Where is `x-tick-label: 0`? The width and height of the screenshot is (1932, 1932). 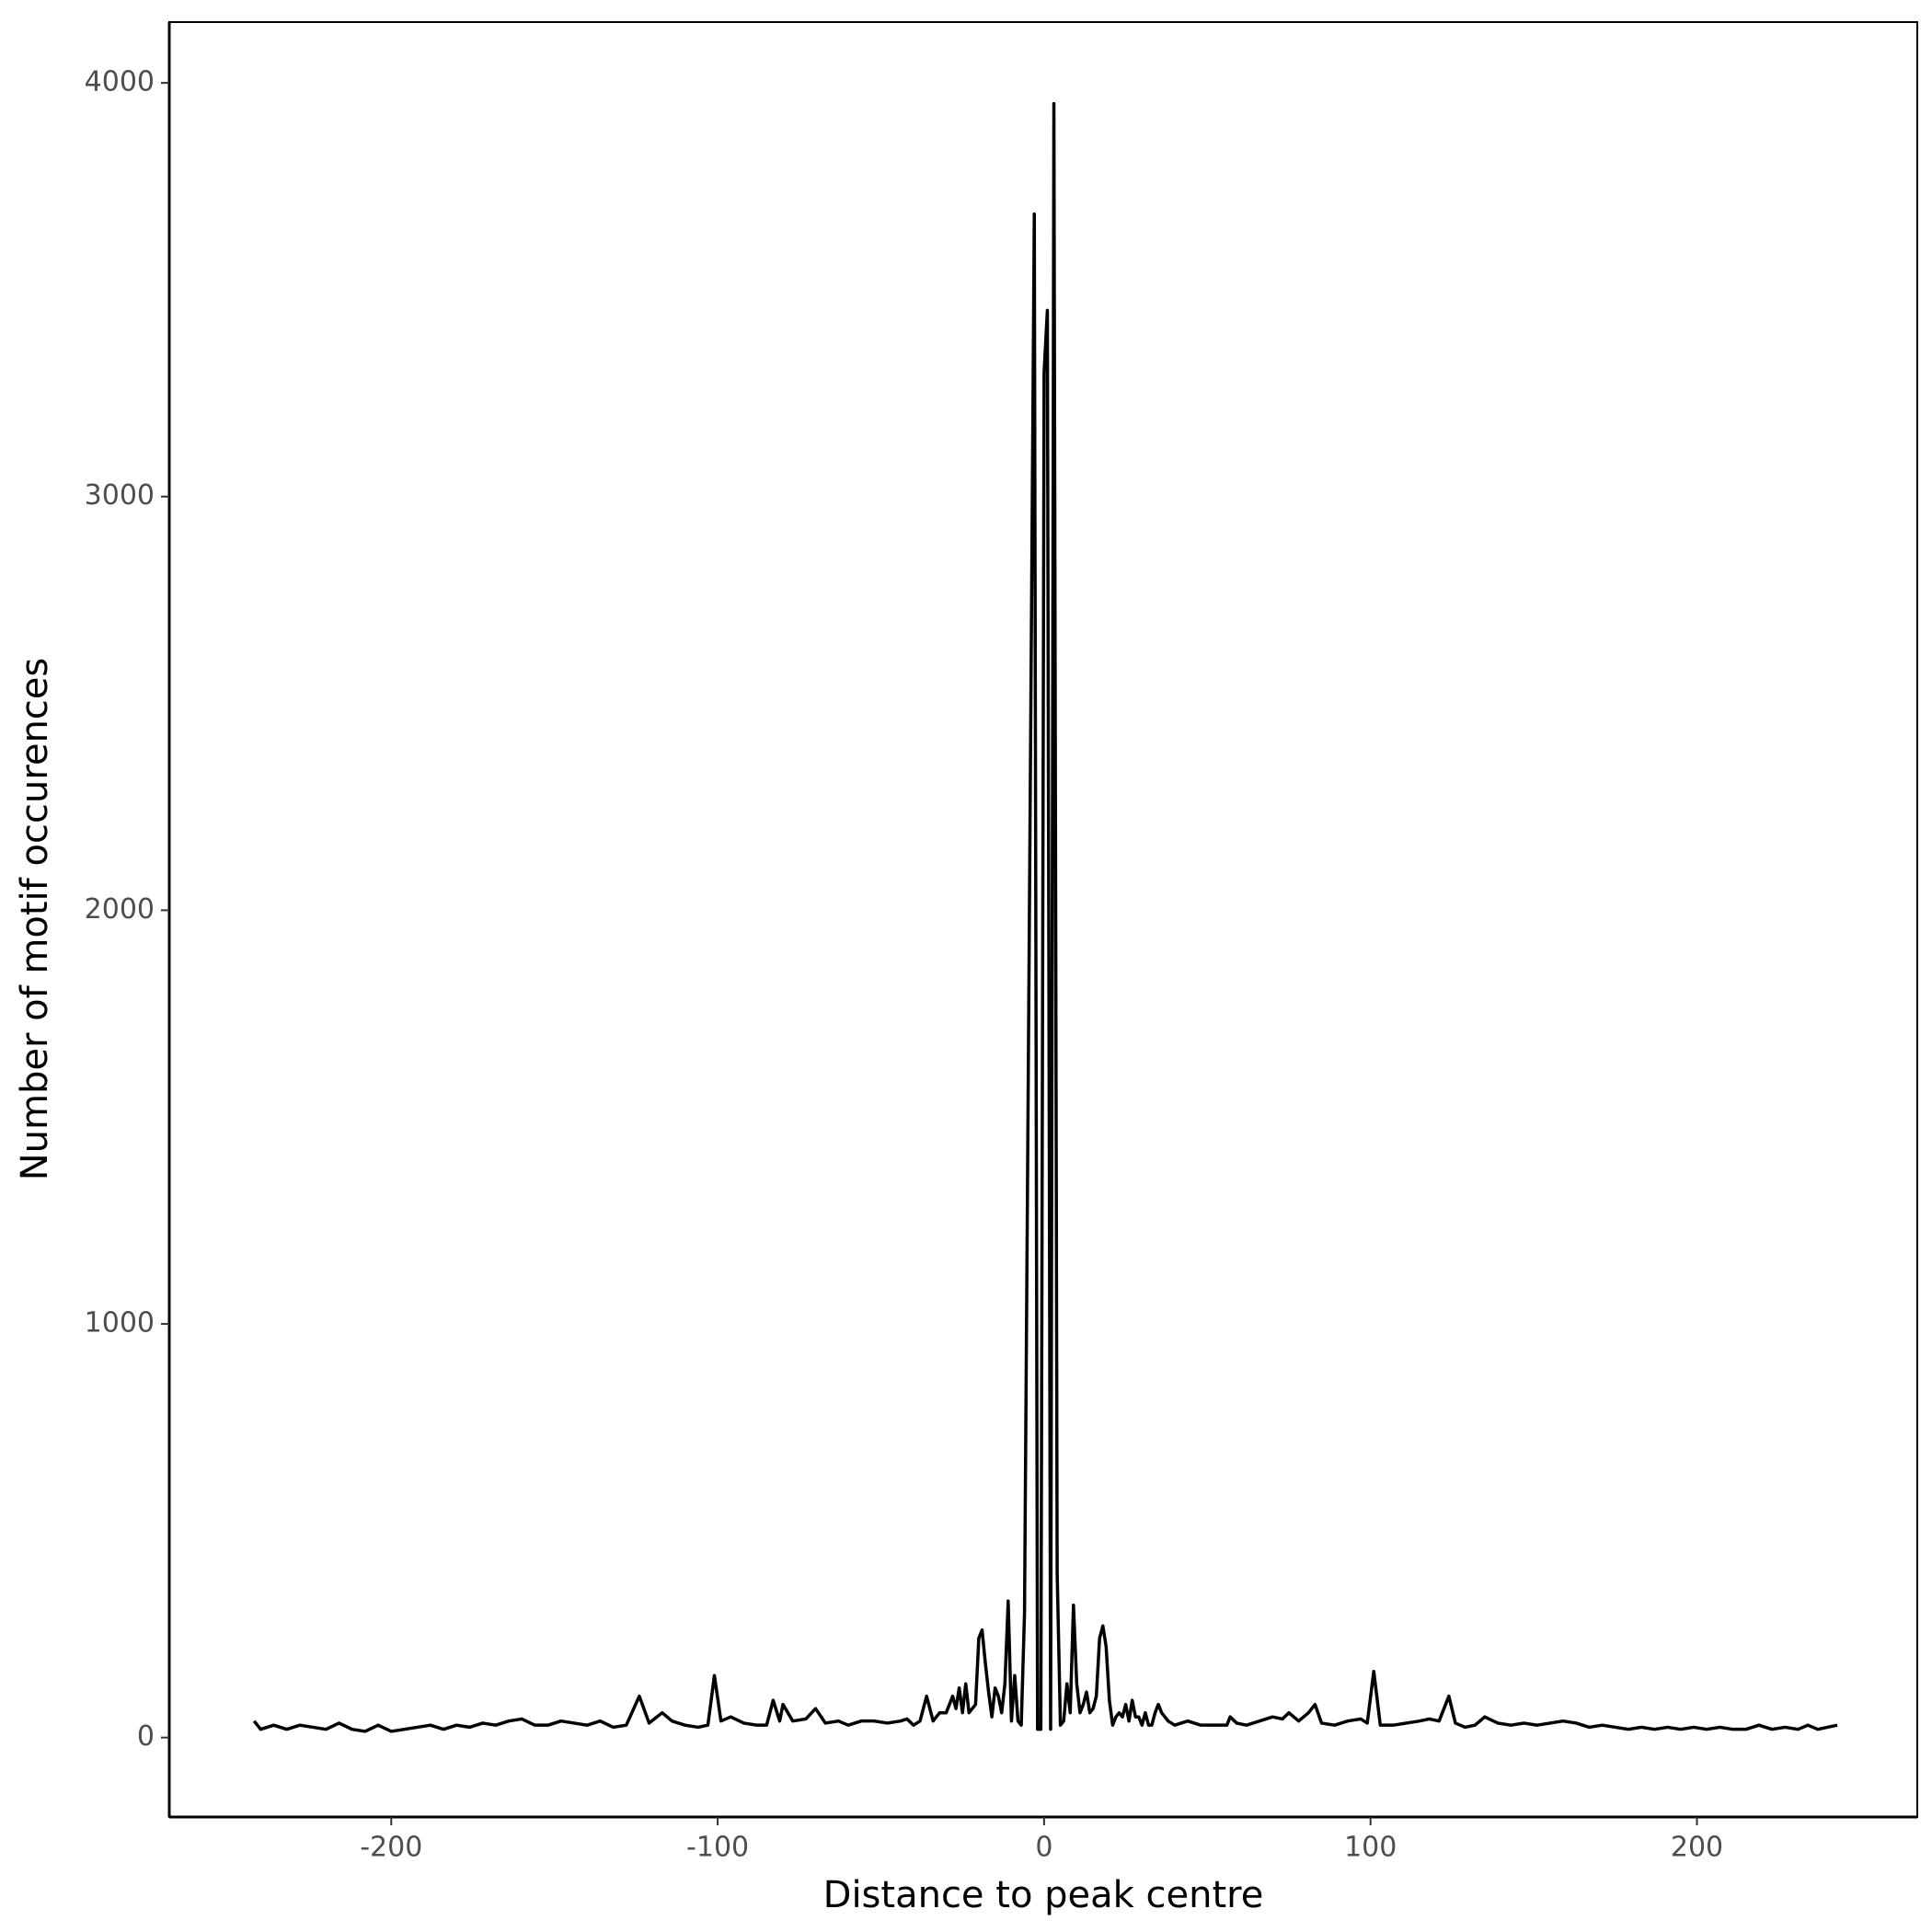
x-tick-label: 0 is located at coordinates (1043, 1848).